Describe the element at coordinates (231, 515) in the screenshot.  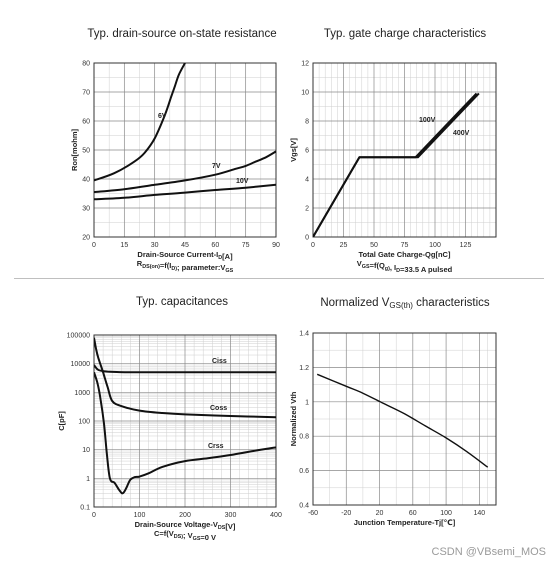
I see `x-tick-label: 300` at that location.